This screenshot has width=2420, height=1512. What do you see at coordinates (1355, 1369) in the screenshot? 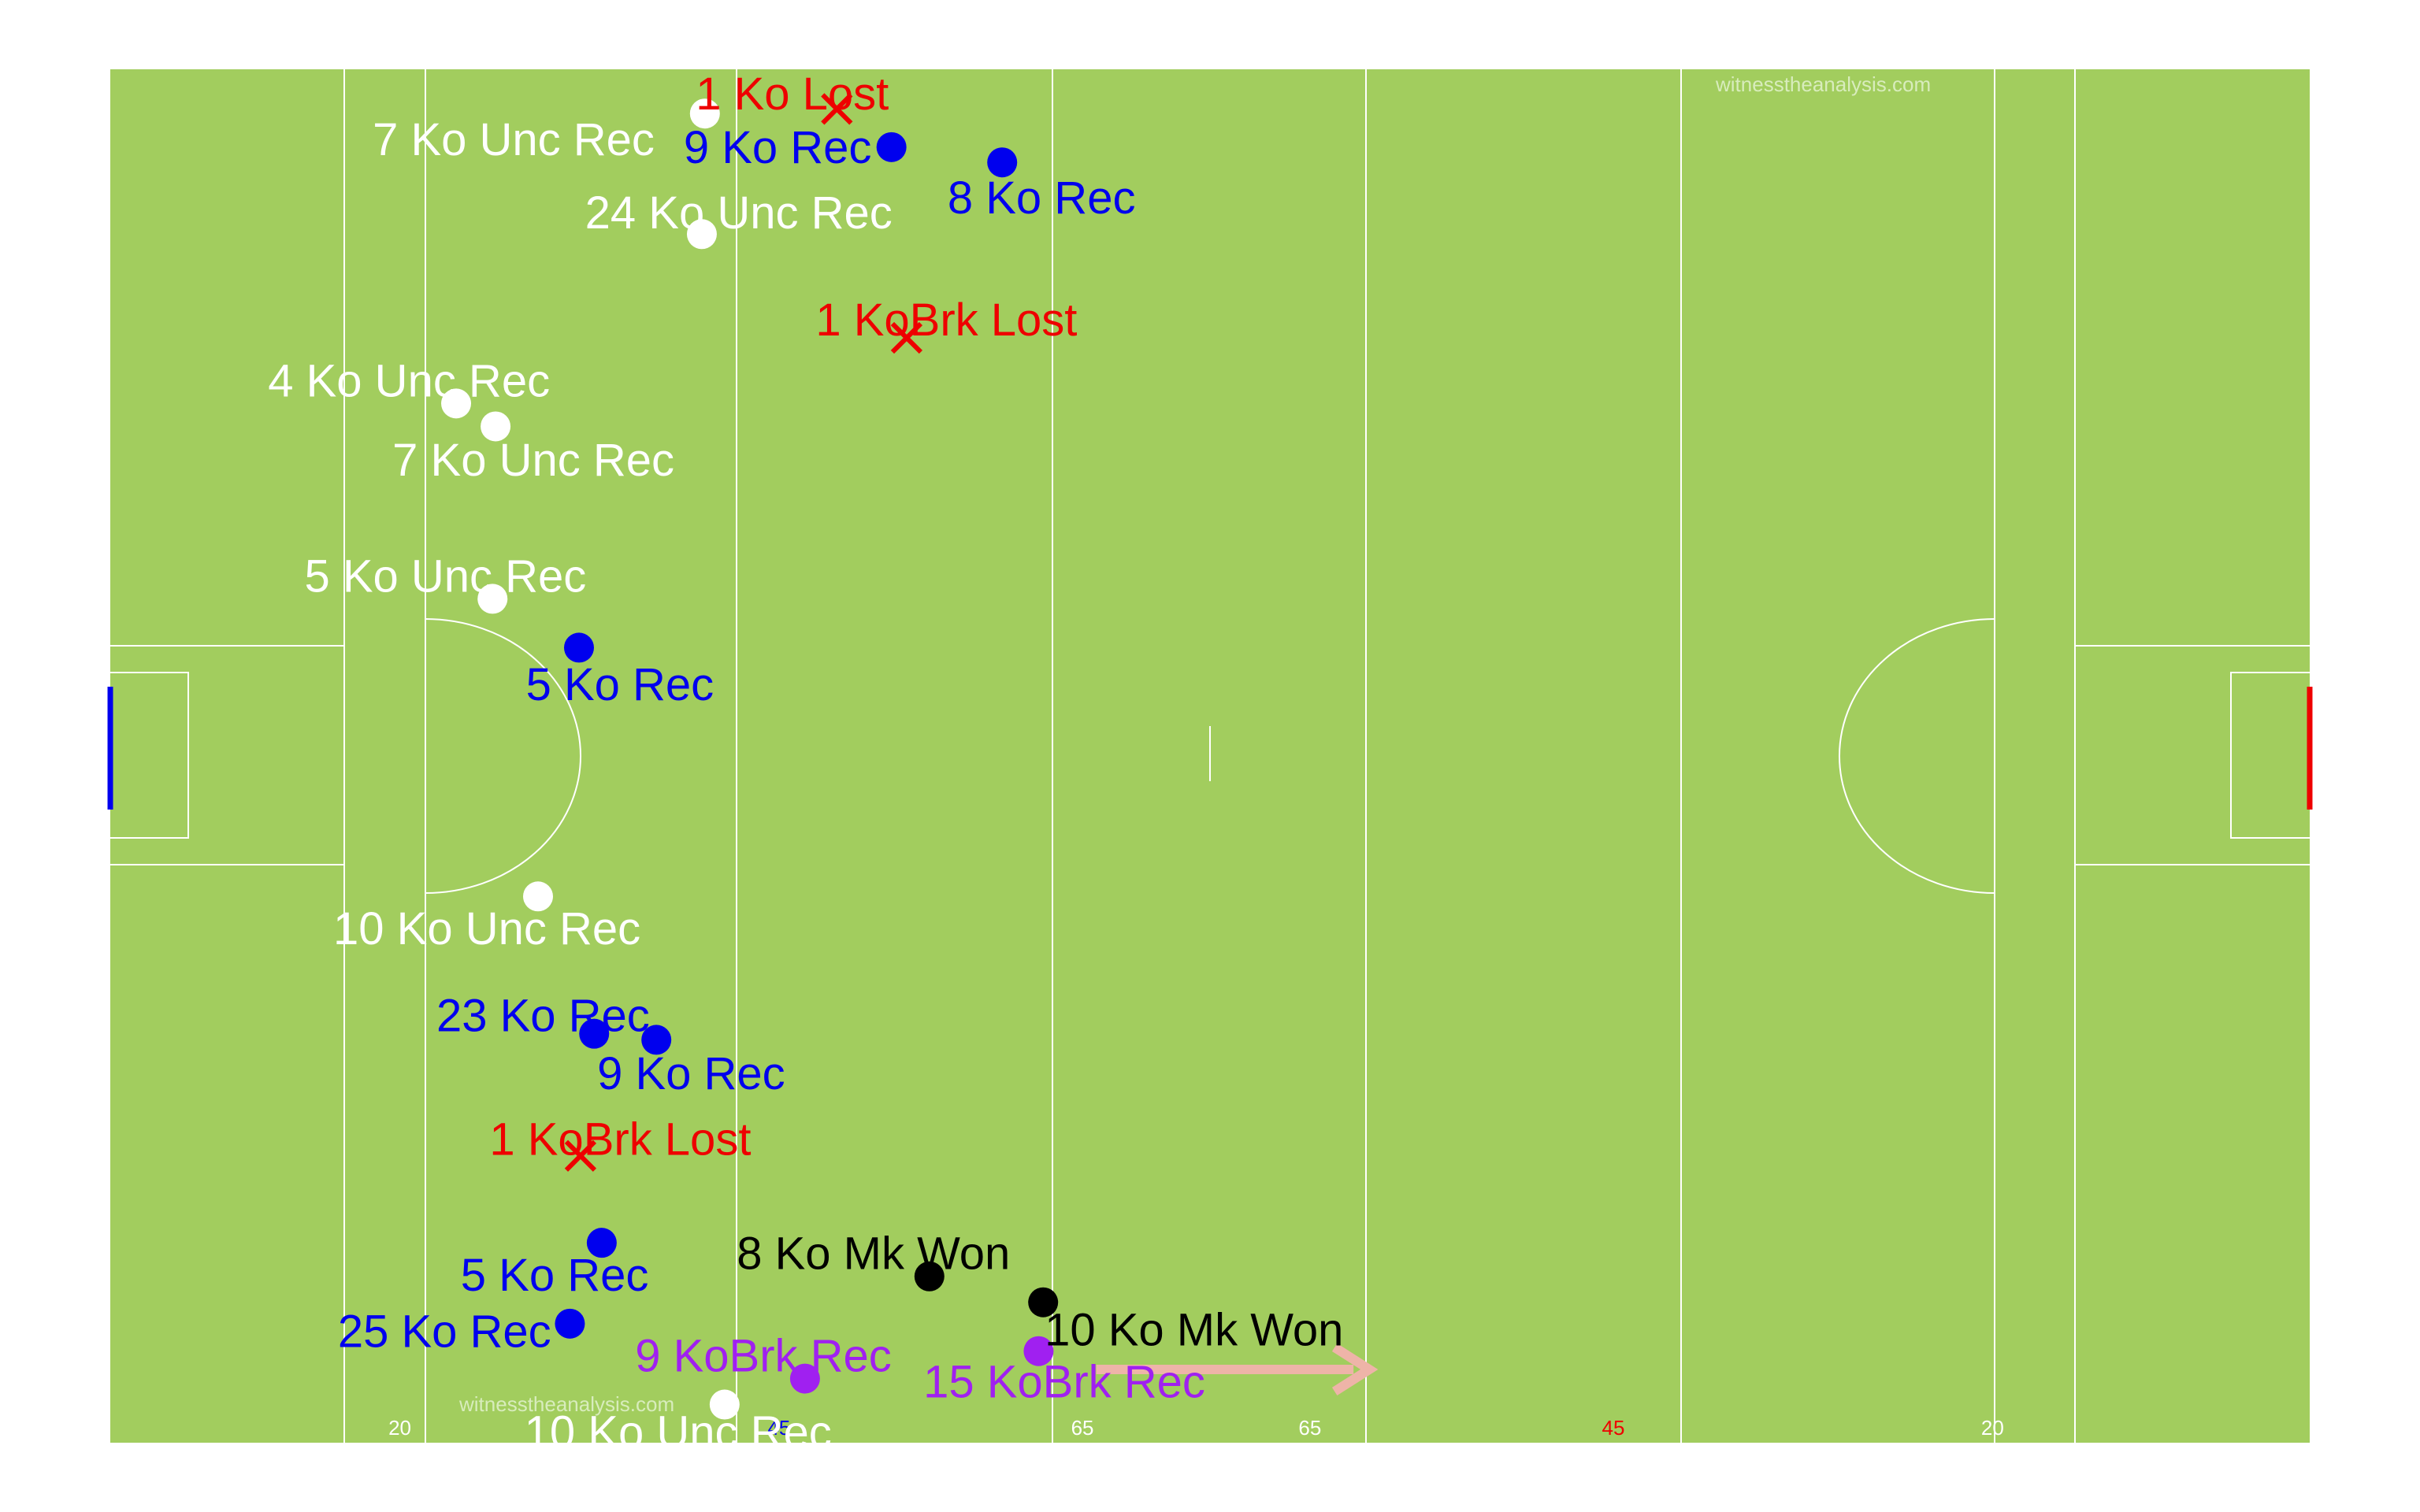
I see `carry-arrow-head` at bounding box center [1355, 1369].